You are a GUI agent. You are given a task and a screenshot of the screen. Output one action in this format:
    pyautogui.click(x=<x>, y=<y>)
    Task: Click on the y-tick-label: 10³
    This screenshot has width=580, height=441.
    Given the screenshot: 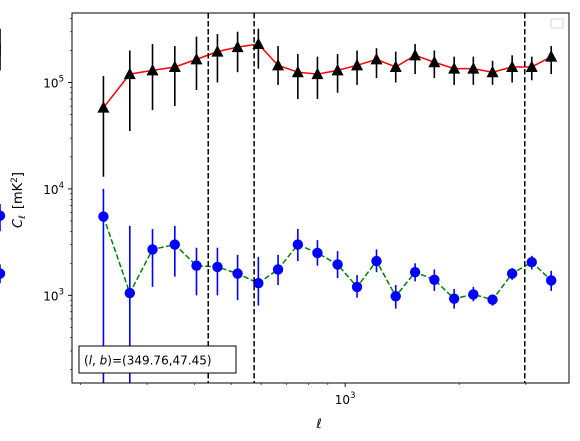 What is the action you would take?
    pyautogui.click(x=53, y=295)
    